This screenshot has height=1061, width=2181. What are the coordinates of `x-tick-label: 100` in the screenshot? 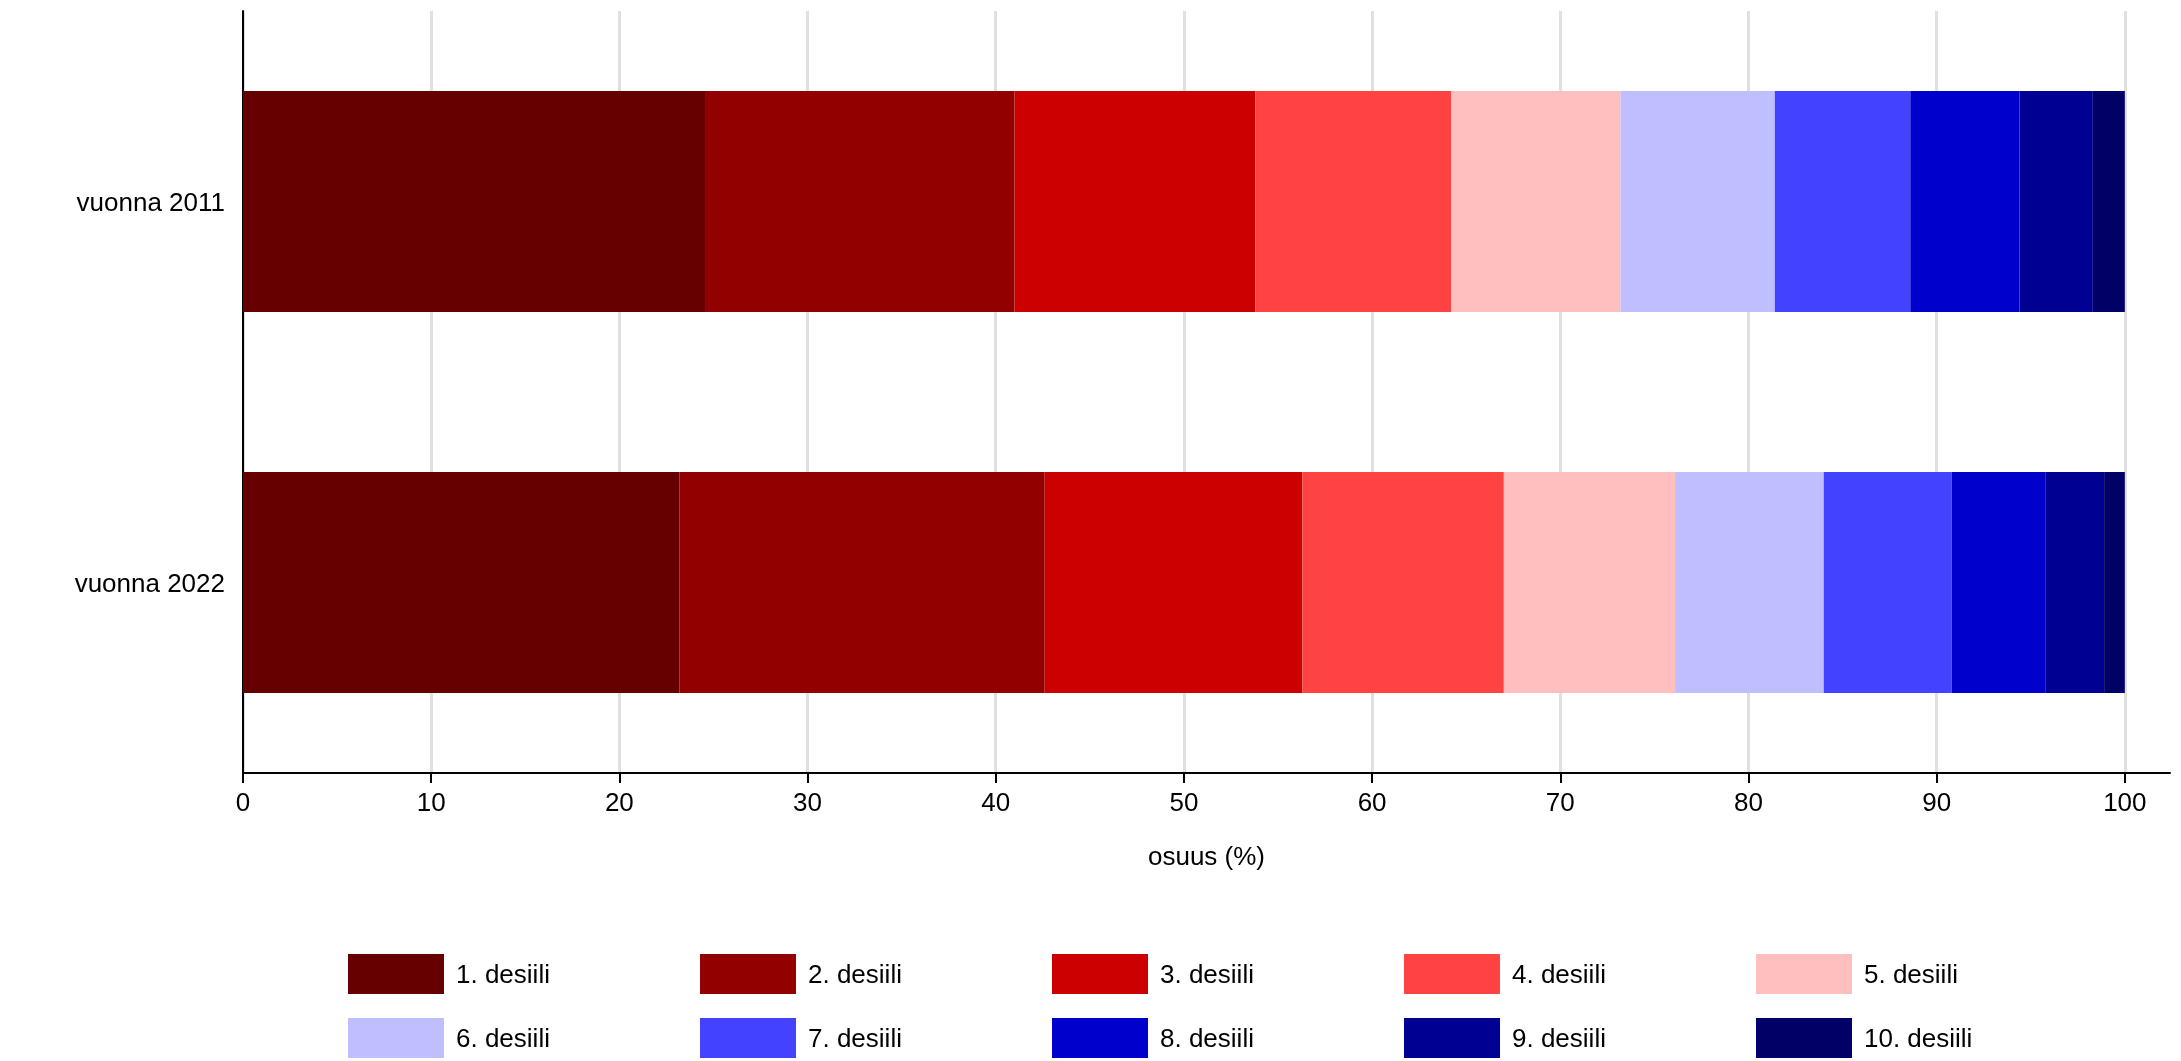 It's located at (2125, 802).